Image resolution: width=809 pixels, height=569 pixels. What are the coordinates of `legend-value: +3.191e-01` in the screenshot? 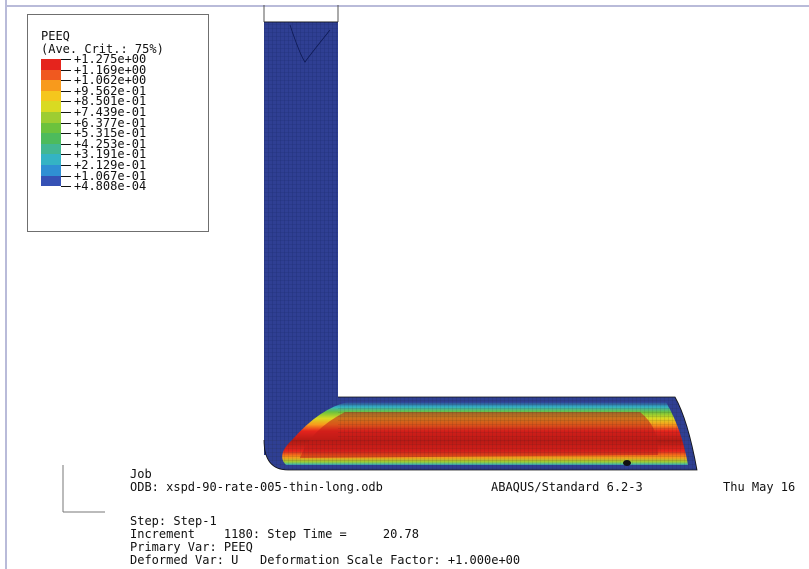 It's located at (110, 154).